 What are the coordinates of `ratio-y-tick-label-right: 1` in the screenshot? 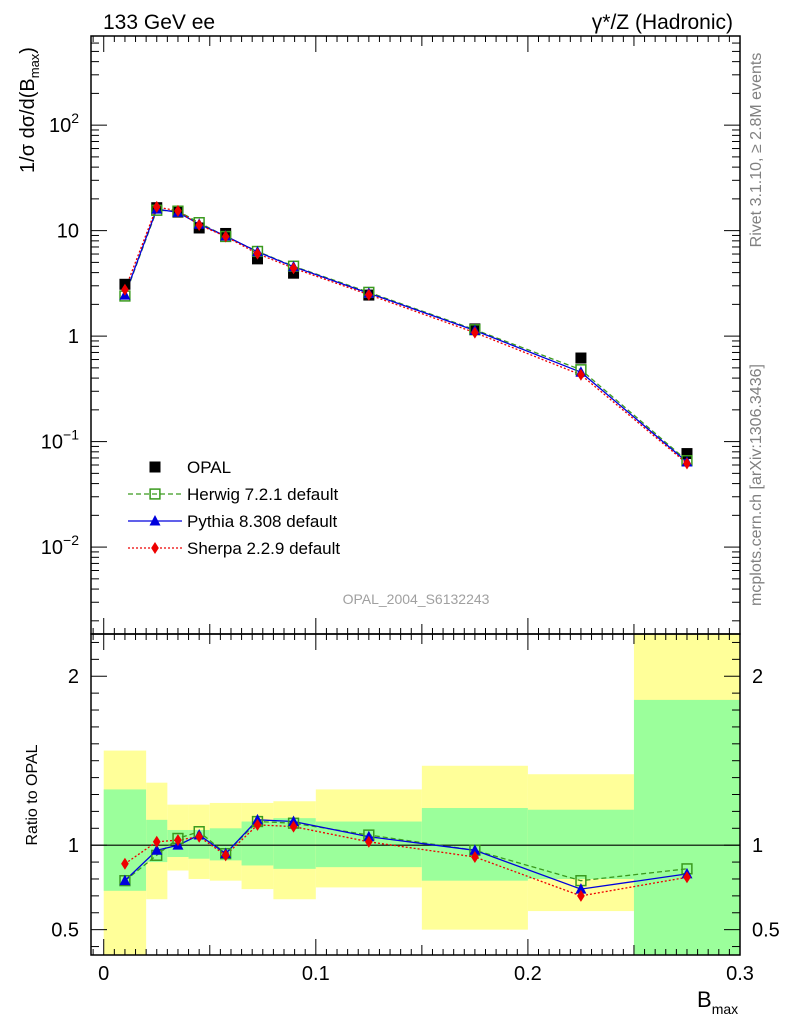 It's located at (757, 846).